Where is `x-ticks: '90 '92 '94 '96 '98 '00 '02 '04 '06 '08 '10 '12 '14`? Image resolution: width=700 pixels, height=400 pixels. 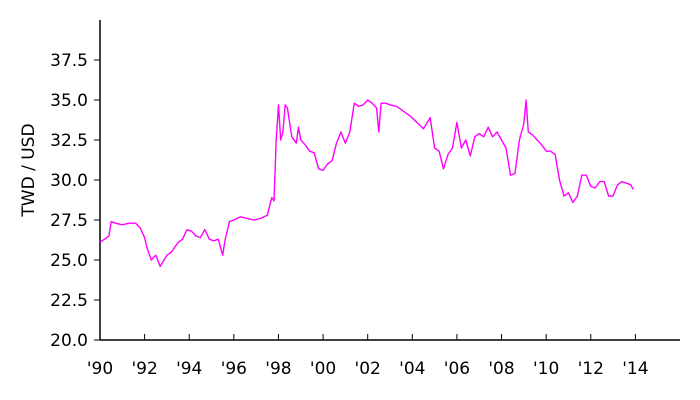 x-ticks: '90 '92 '94 '96 '98 '00 '02 '04 '06 '08 '10 '12 '14 is located at coordinates (368, 356).